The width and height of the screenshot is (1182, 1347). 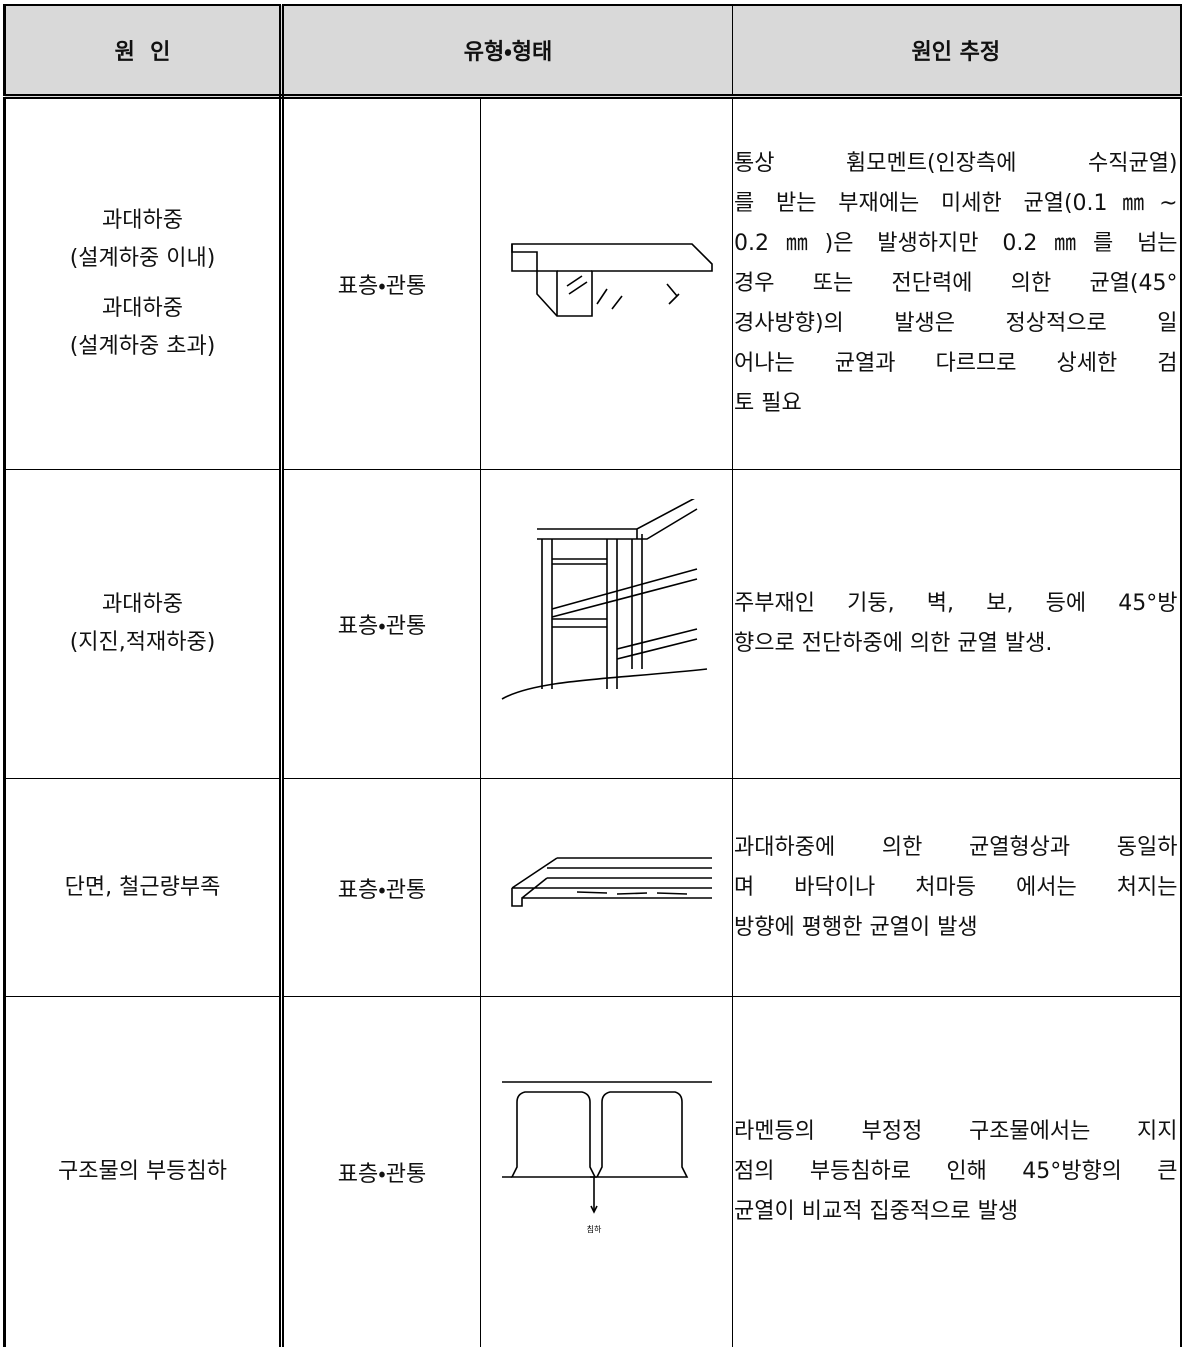 What do you see at coordinates (876, 1211) in the screenshot?
I see `estimate-line: 균열이 비교적 집중적으로 발생` at bounding box center [876, 1211].